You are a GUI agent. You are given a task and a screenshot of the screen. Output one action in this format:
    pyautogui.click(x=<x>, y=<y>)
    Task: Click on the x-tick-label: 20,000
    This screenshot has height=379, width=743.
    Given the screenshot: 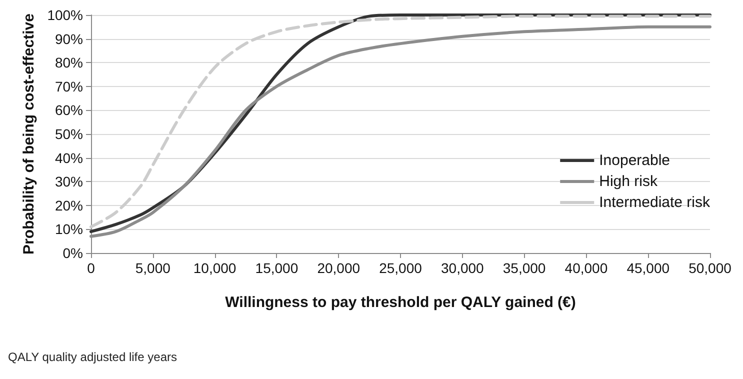 What is the action you would take?
    pyautogui.click(x=338, y=268)
    